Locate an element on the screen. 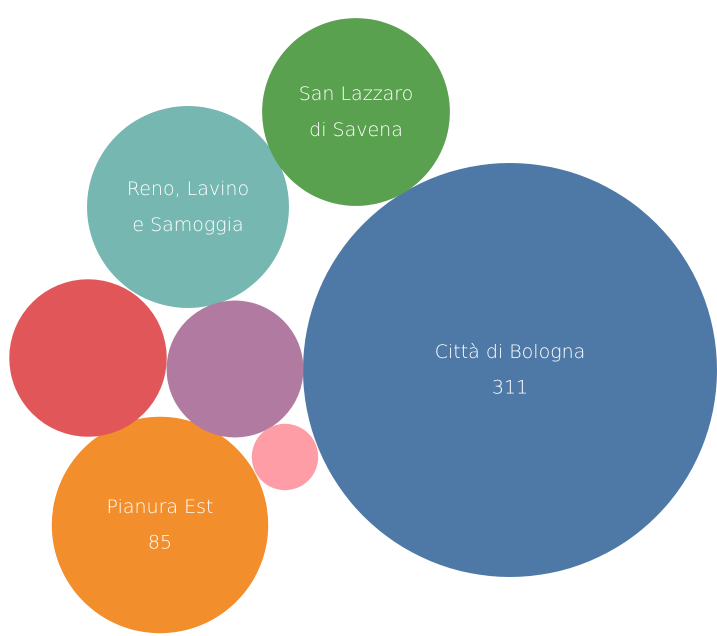  bubble-label: Pianura Est is located at coordinates (160, 507).